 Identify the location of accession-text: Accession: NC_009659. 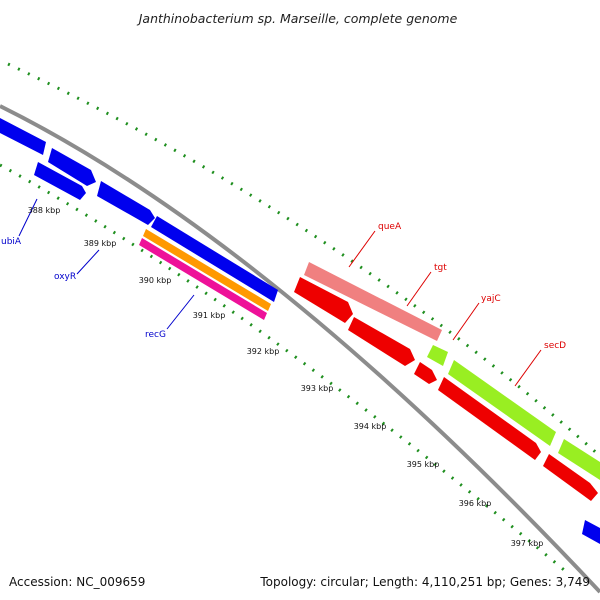
(77, 582).